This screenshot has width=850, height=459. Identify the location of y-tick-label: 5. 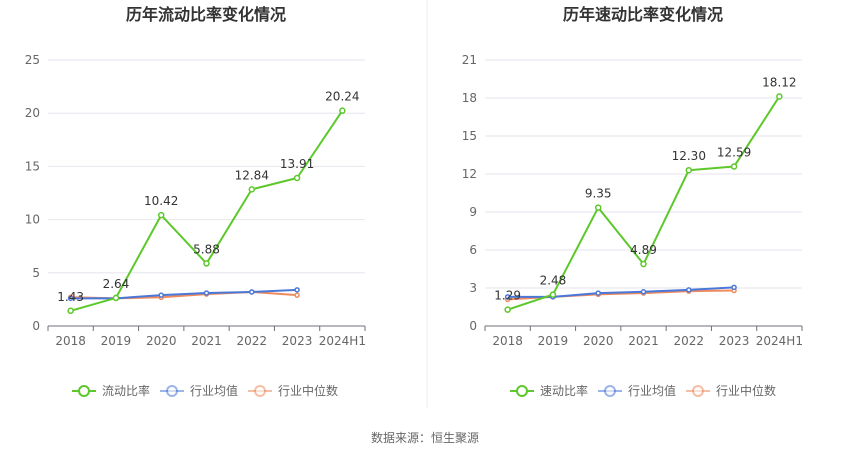
(36, 273).